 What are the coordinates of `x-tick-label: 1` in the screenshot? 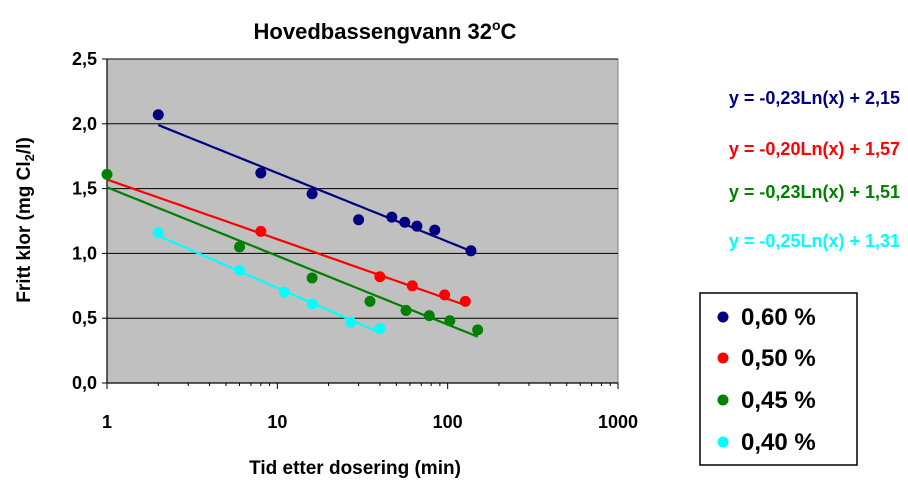 It's located at (107, 422).